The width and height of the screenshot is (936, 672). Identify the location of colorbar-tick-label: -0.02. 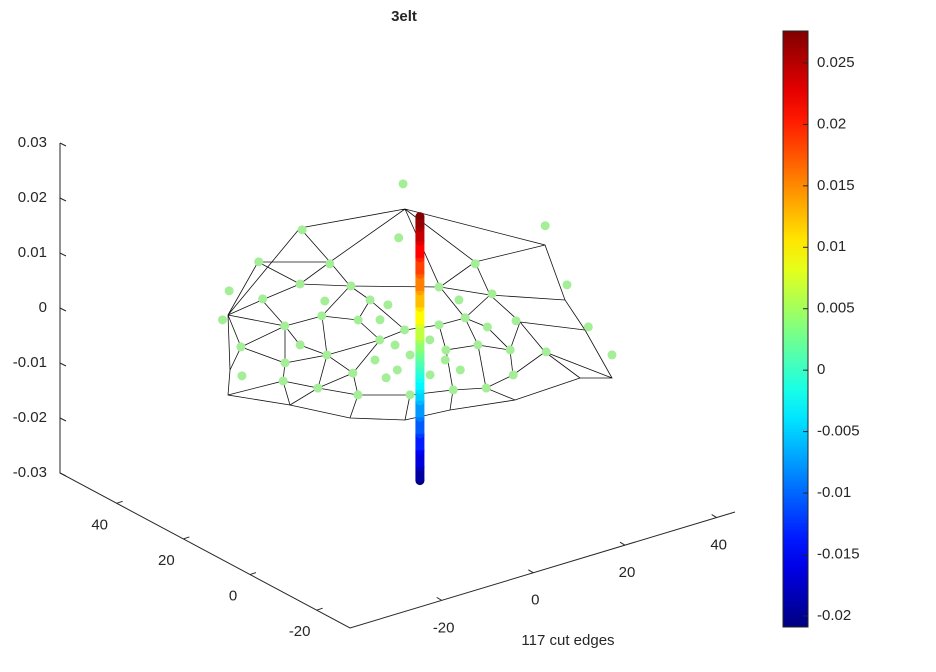
(834, 615).